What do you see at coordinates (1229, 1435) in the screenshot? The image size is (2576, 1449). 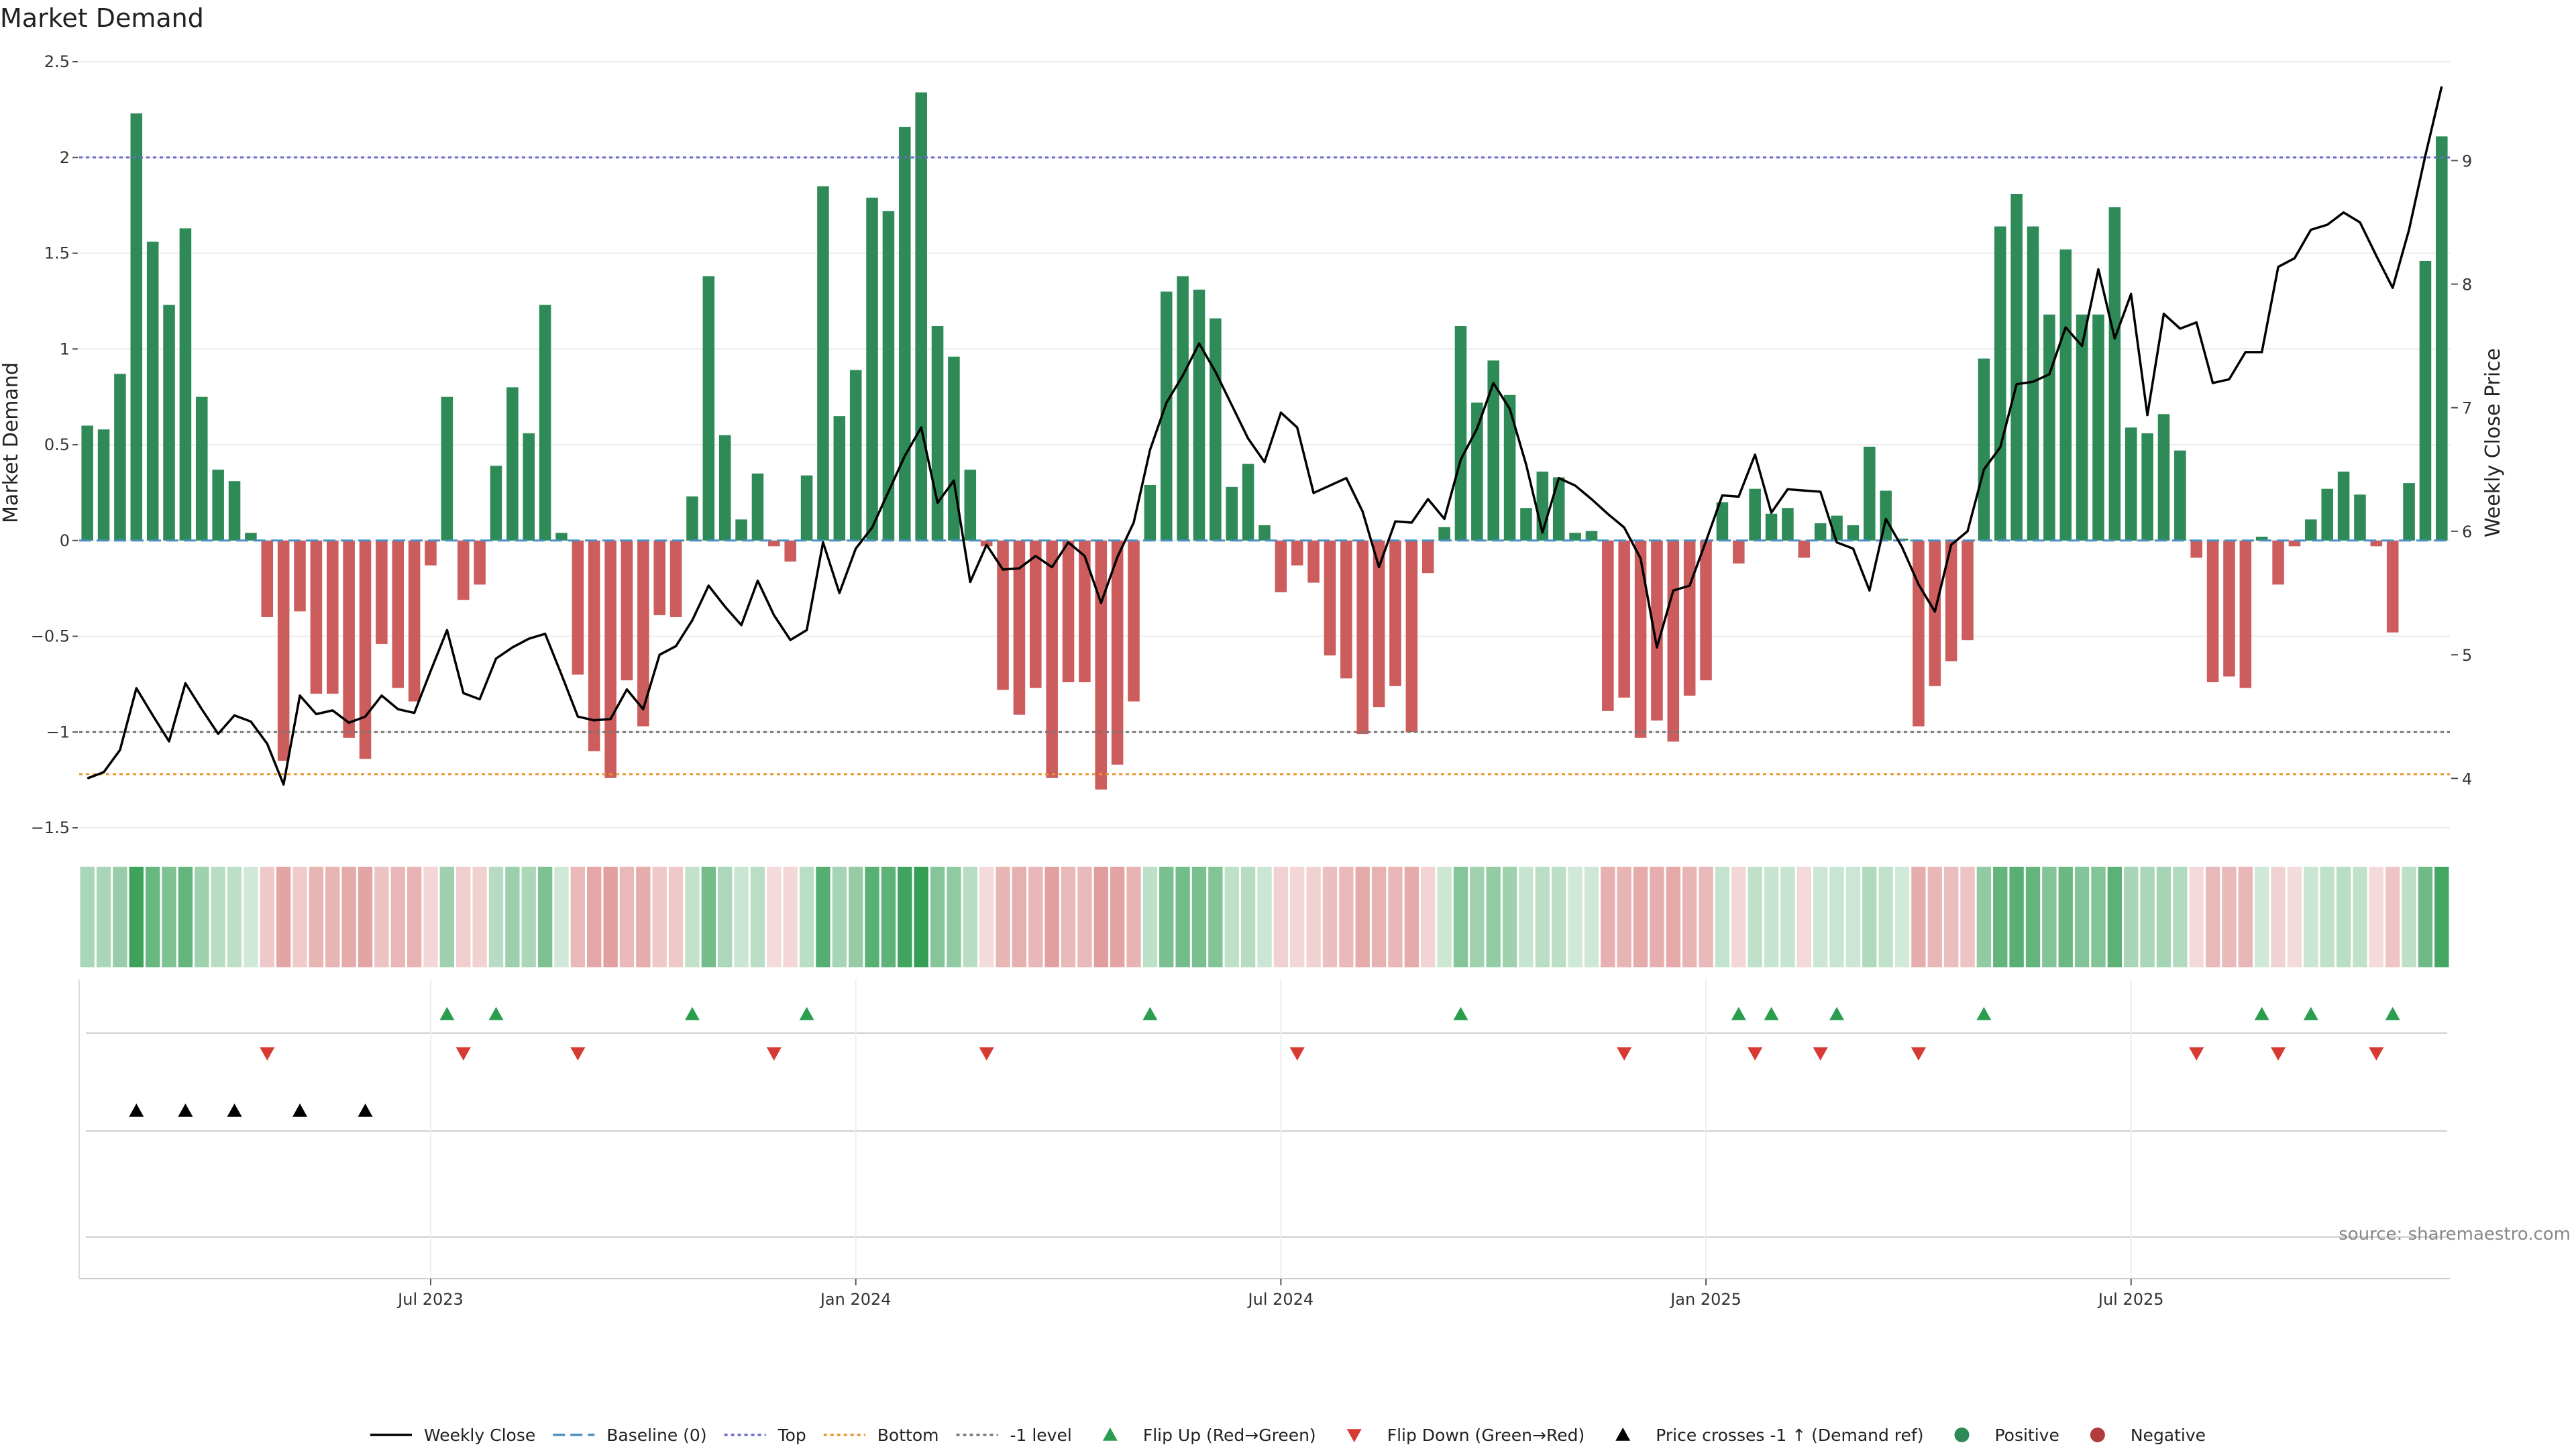 I see `legend-label: Flip Up (Red→Green)` at bounding box center [1229, 1435].